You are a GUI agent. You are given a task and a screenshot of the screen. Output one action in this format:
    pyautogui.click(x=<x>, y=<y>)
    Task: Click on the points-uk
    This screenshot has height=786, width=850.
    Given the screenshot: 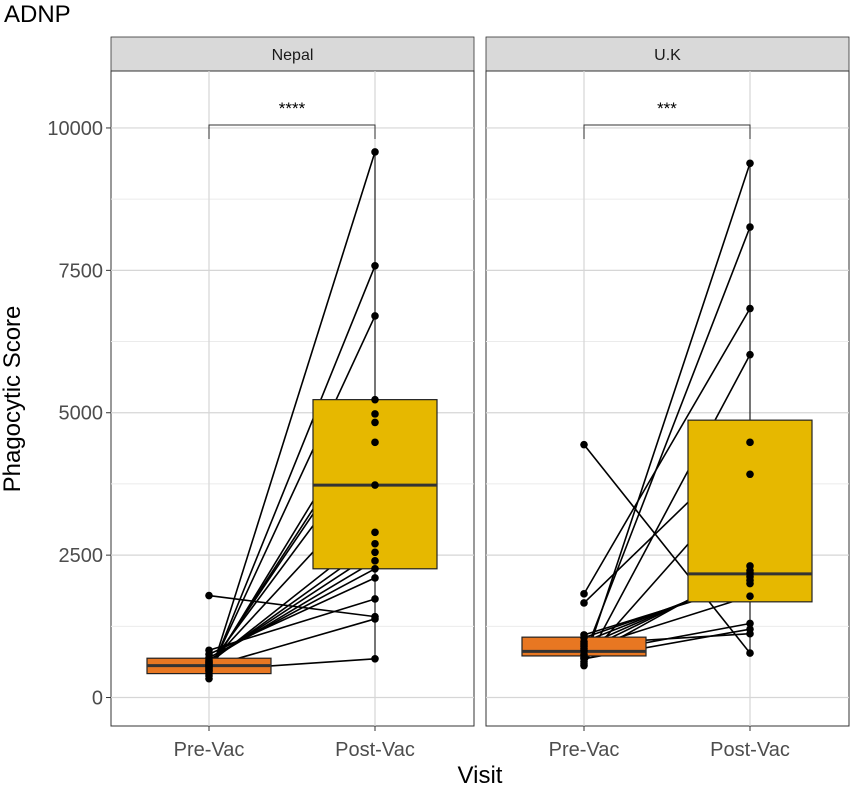 What is the action you would take?
    pyautogui.click(x=667, y=414)
    